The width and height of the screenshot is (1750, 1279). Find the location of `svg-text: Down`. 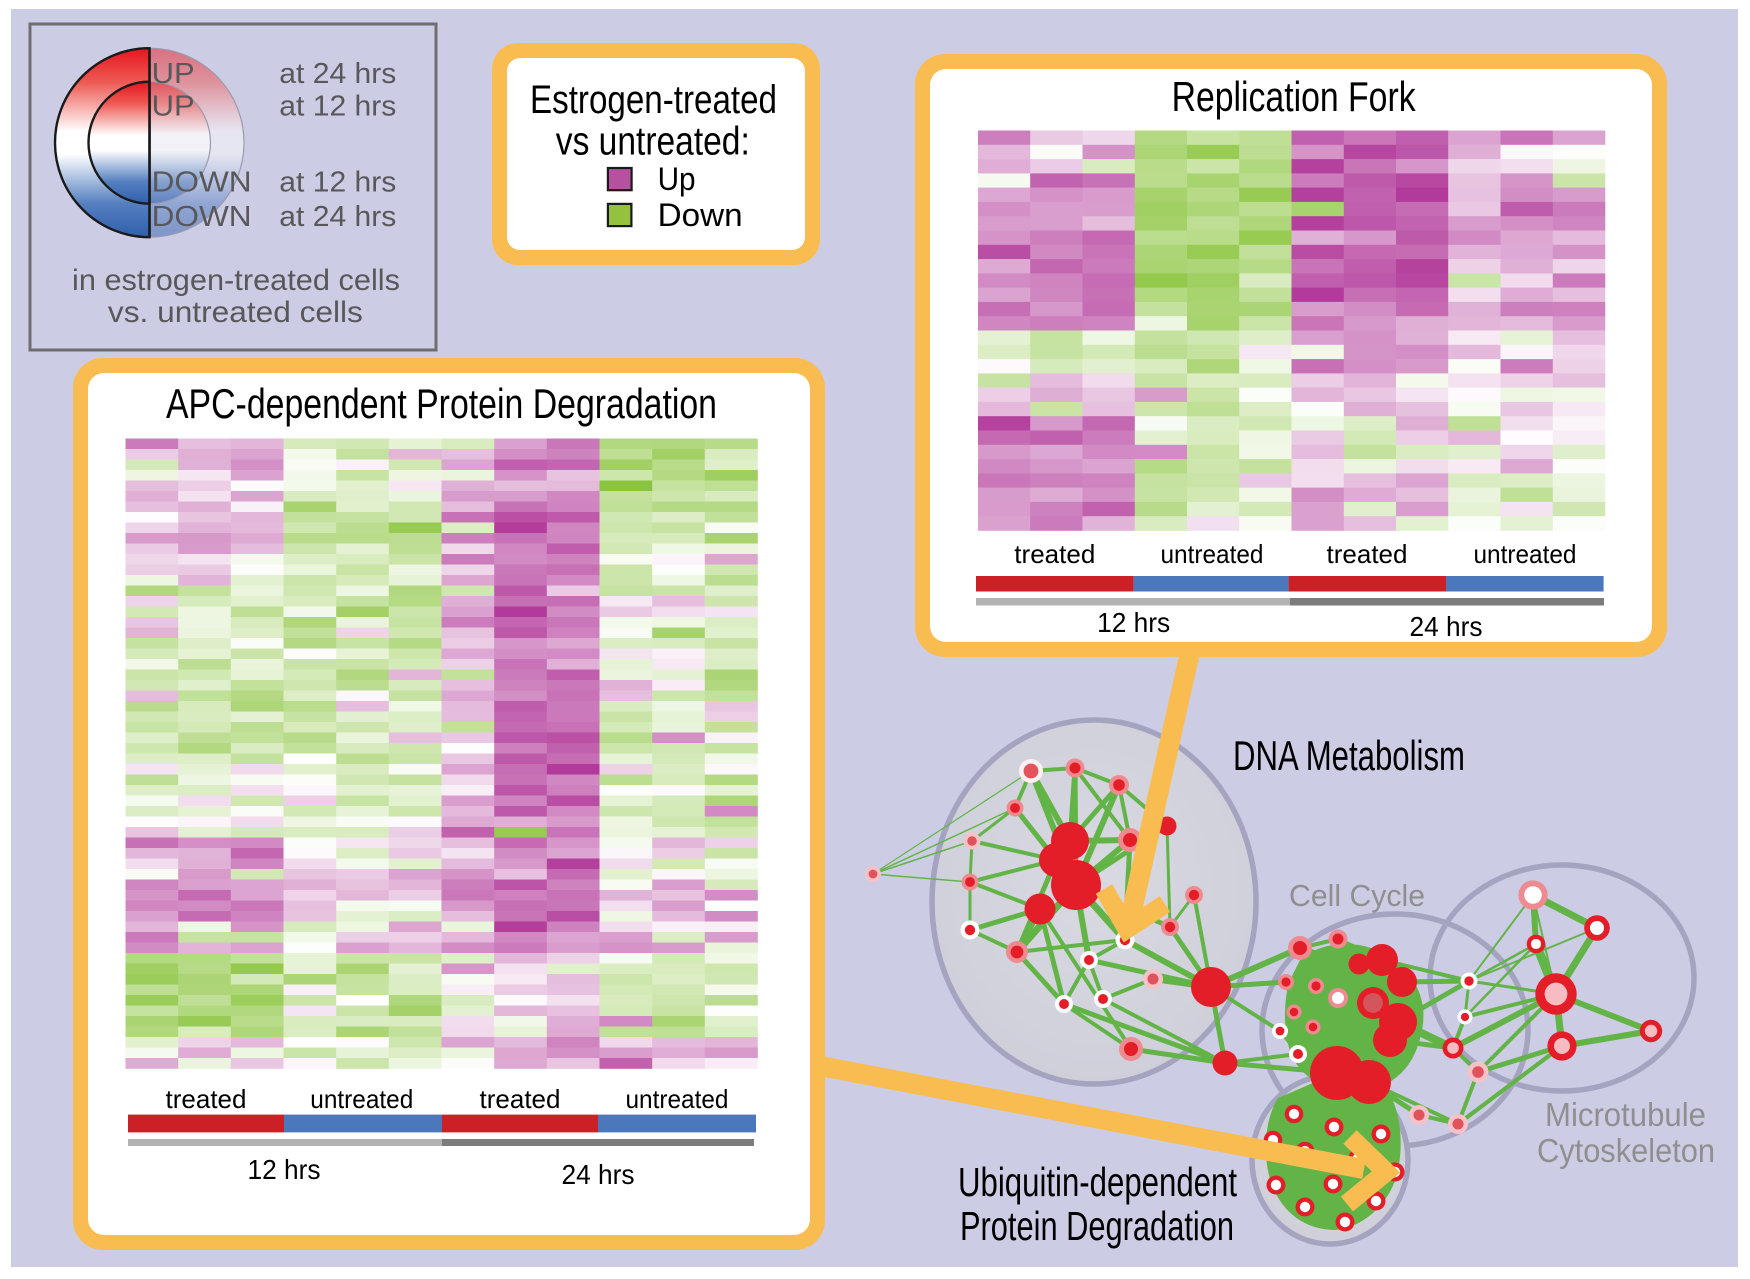

svg-text: Down is located at coordinates (700, 215).